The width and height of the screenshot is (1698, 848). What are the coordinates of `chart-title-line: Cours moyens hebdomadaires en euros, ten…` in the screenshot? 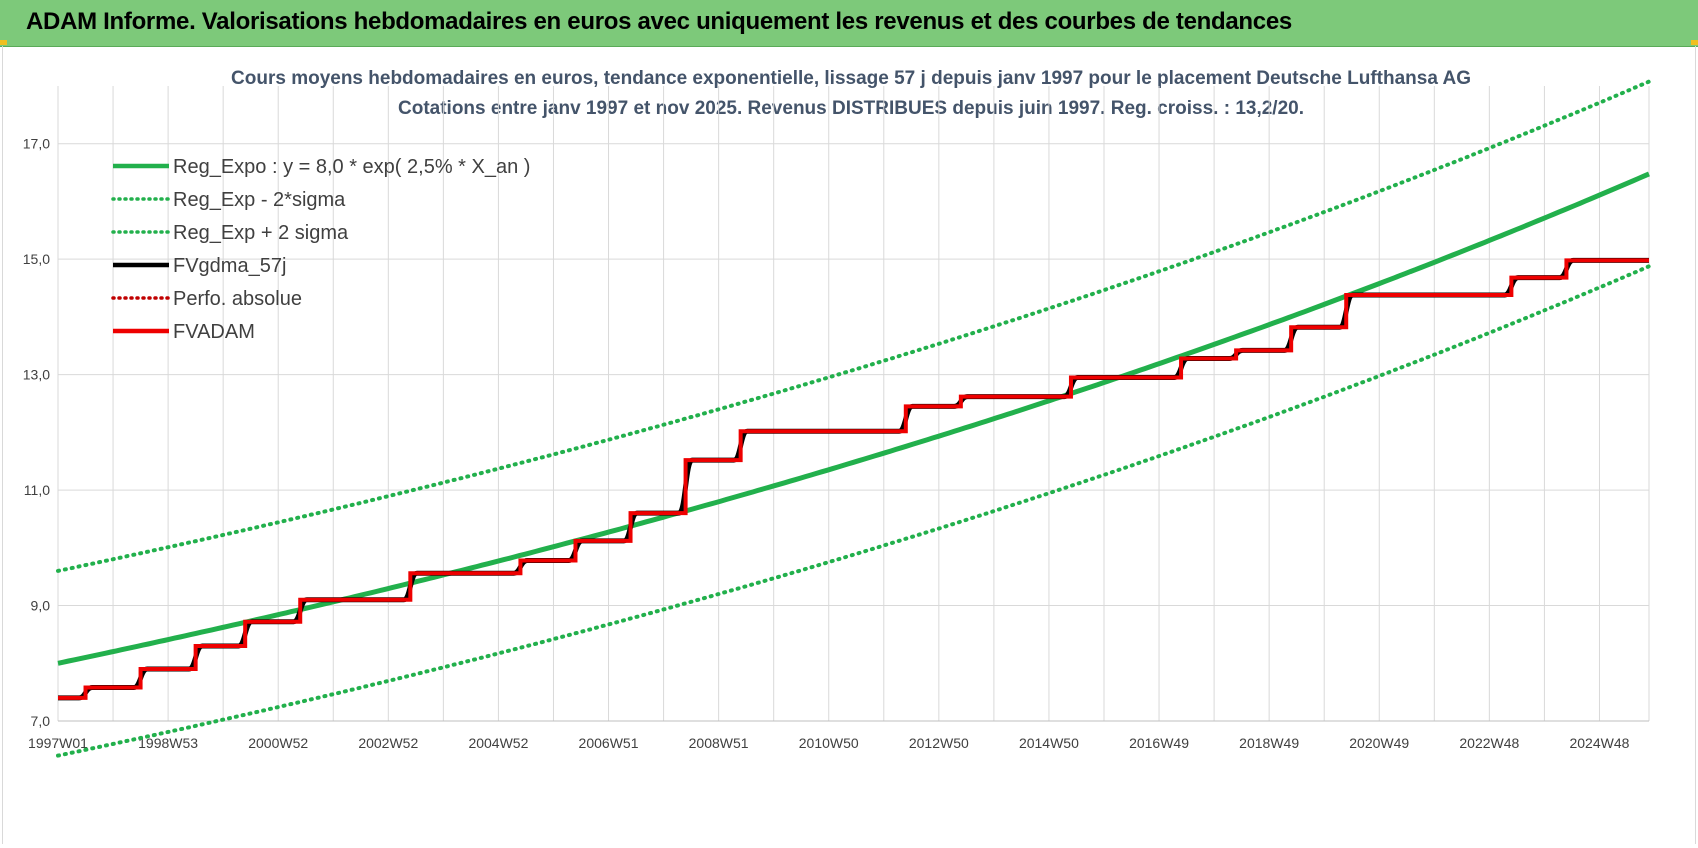 It's located at (851, 78).